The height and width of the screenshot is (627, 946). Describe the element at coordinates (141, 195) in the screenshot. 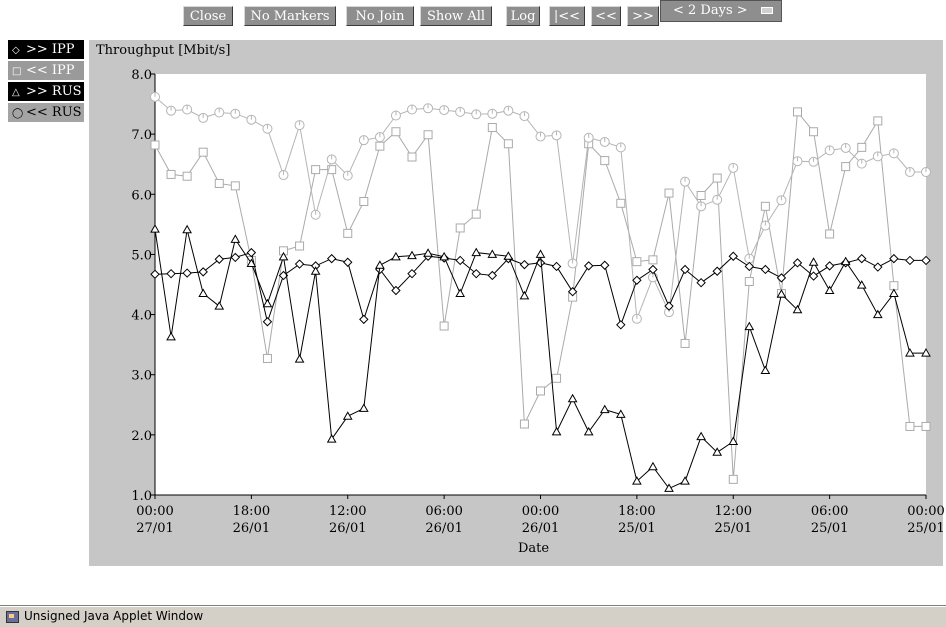

I see `y-tick-label: 6.0` at that location.